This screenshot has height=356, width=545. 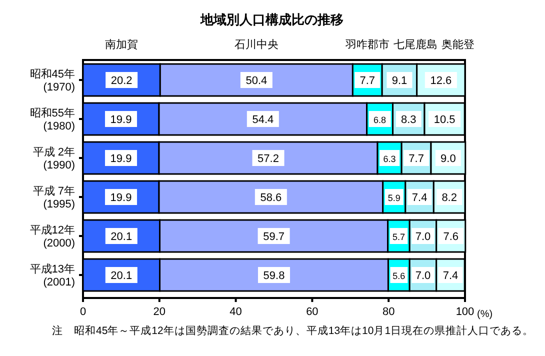 I want to click on y-tick-label: 昭和55年 (1980), so click(x=52, y=119).